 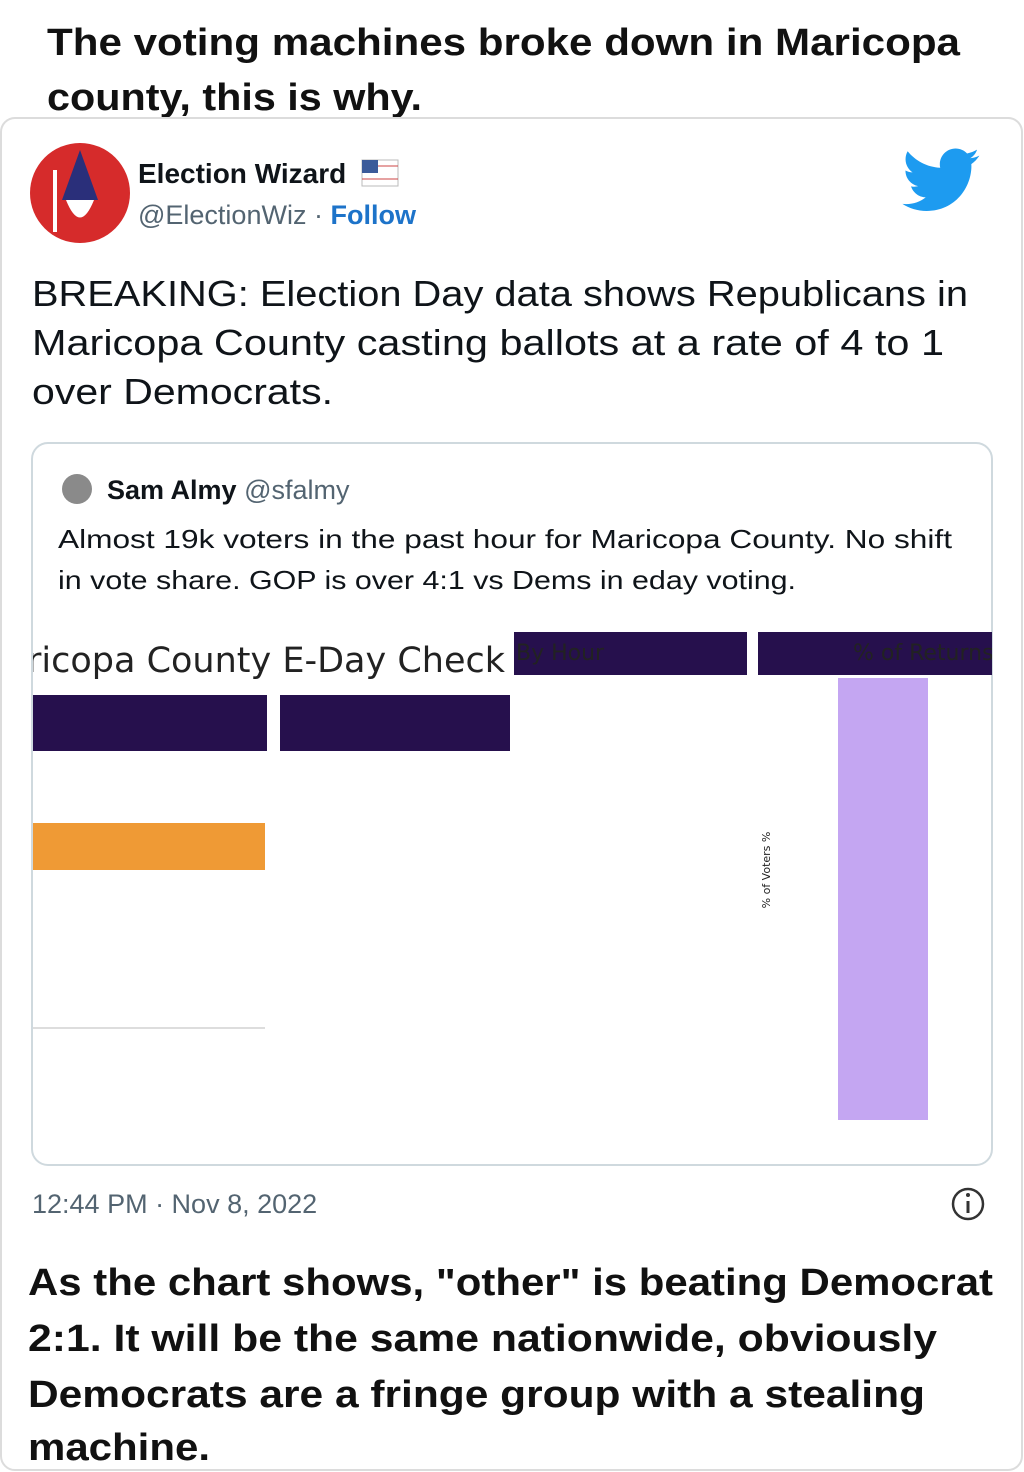 What do you see at coordinates (766, 870) in the screenshot?
I see `y-axis-label: % of Voters %` at bounding box center [766, 870].